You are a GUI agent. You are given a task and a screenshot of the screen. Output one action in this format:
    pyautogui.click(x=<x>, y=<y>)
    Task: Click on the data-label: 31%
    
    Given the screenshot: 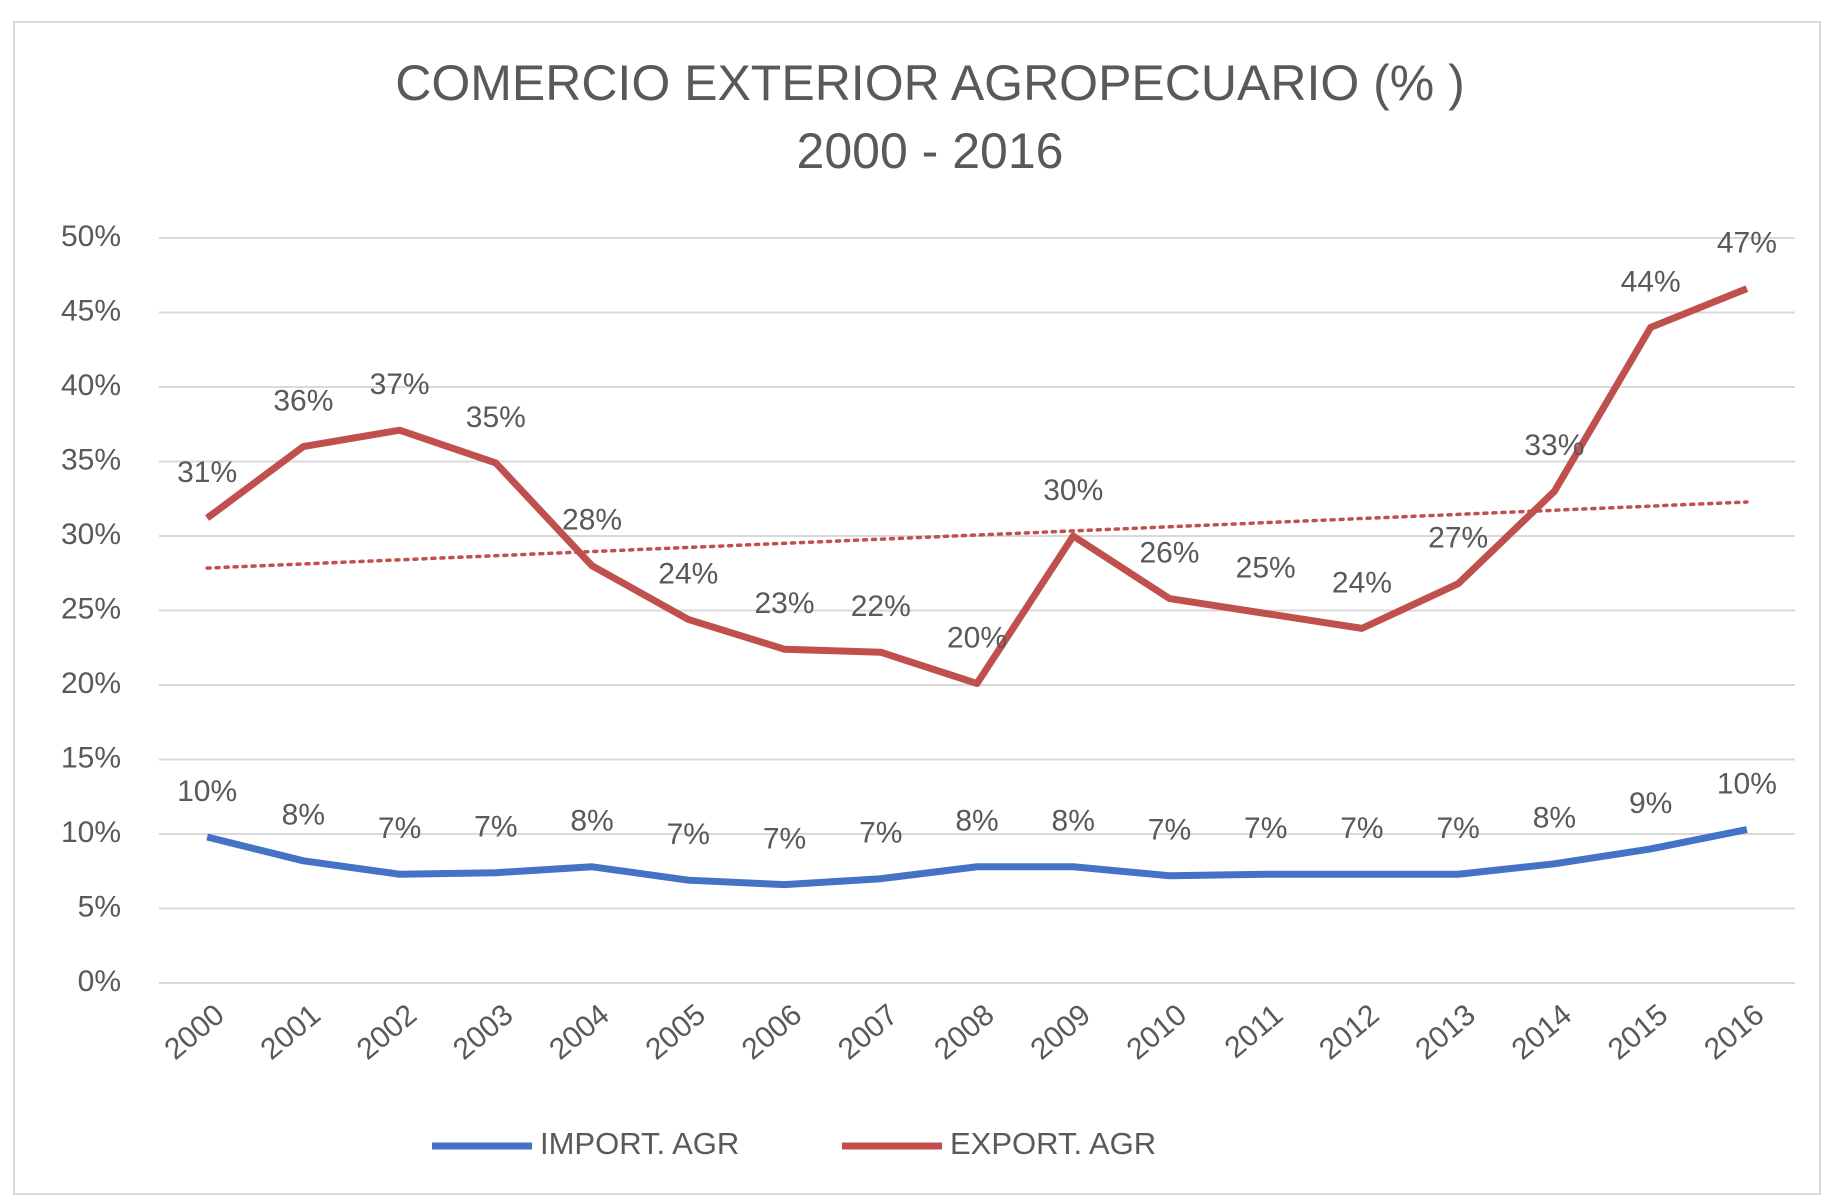 What is the action you would take?
    pyautogui.click(x=207, y=472)
    